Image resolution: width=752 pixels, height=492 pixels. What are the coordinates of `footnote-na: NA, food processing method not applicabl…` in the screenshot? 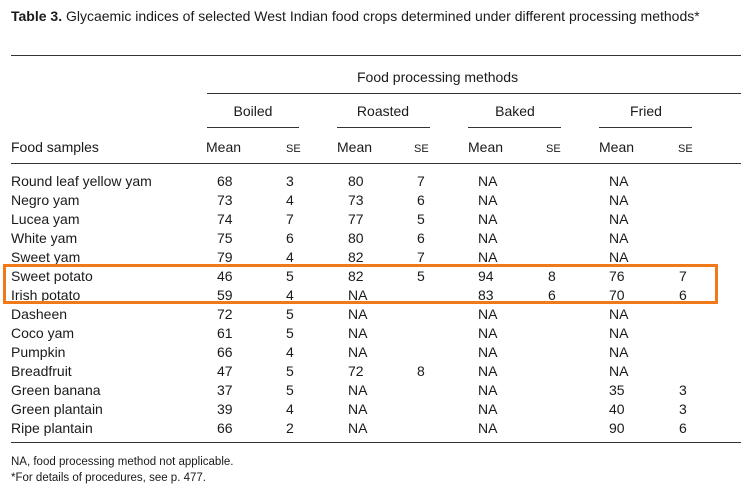 It's located at (122, 462).